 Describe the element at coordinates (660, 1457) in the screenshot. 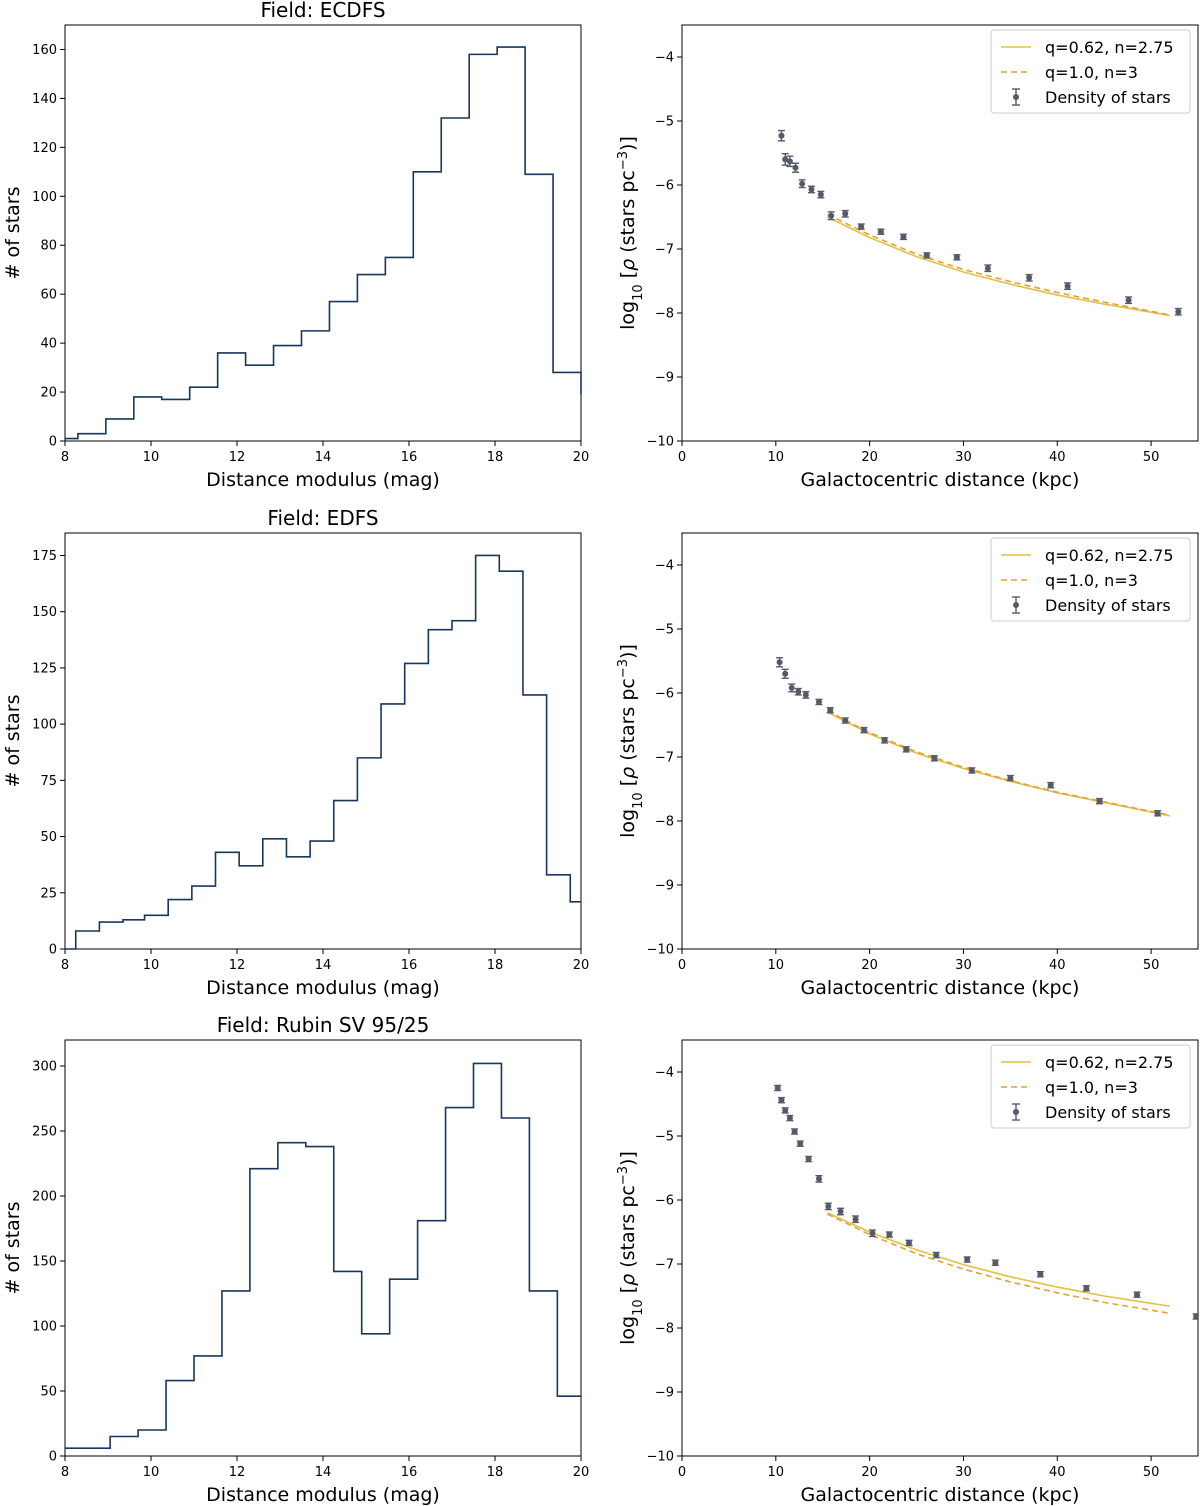

I see `density-ytick-label: −10` at that location.